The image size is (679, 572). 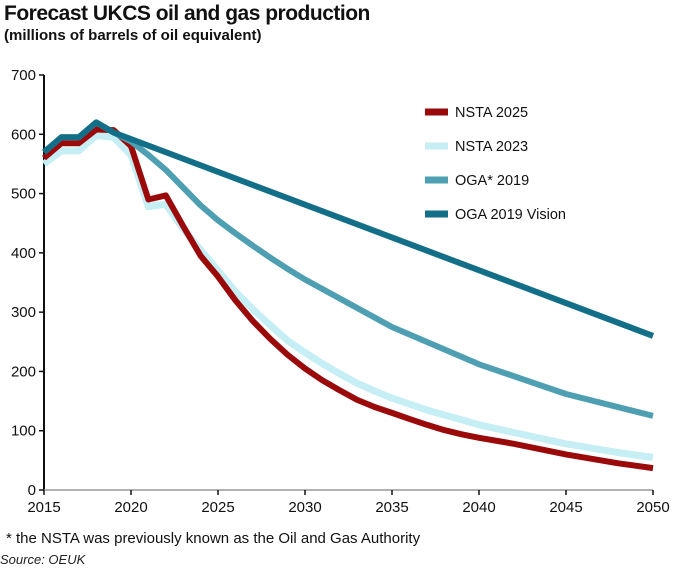 I want to click on legend-label: NSTA 2025, so click(x=491, y=113).